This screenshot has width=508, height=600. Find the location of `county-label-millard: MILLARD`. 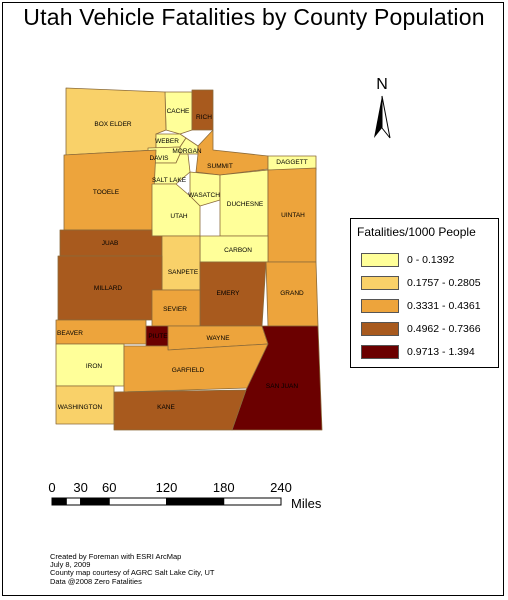

county-label-millard: MILLARD is located at coordinates (108, 288).